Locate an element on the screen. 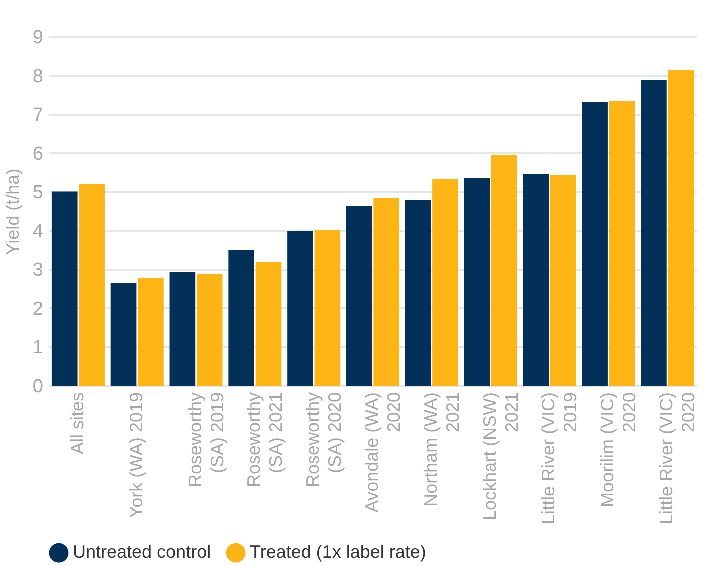 The width and height of the screenshot is (710, 566). y-tick-label: 6 is located at coordinates (38, 154).